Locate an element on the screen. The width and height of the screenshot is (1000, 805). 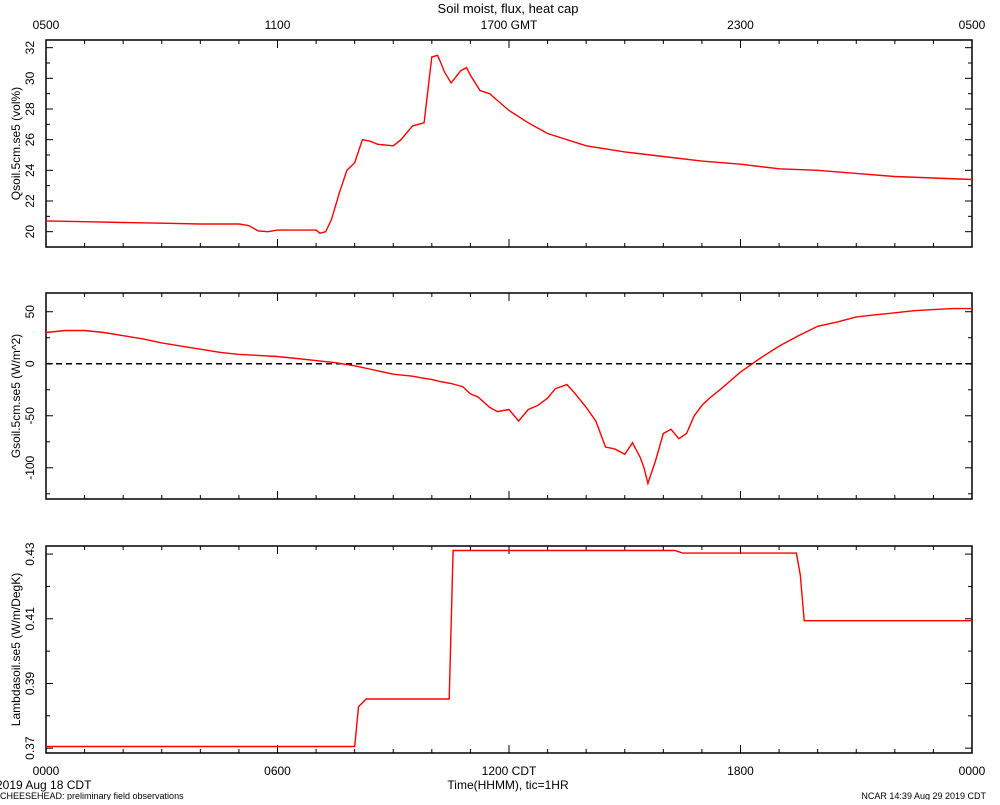
y-tick-label: 0.39 is located at coordinates (30, 683).